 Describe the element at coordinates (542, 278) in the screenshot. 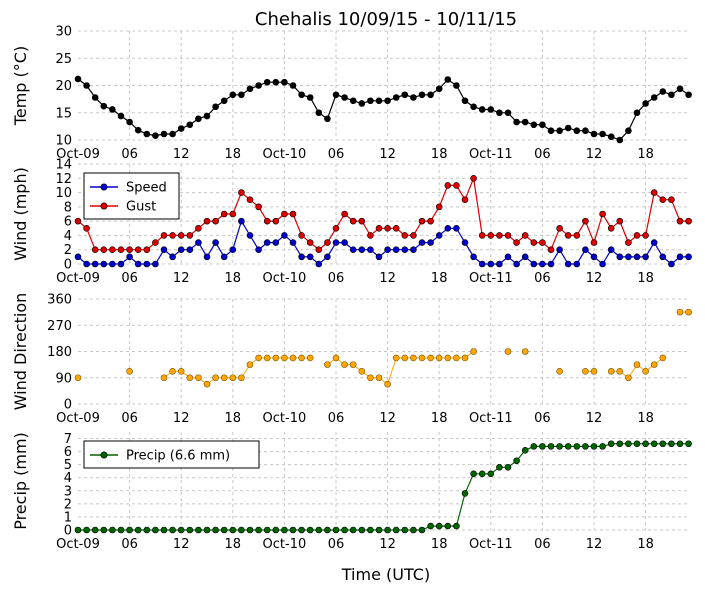

I see `wind-xtick-label: 06` at that location.